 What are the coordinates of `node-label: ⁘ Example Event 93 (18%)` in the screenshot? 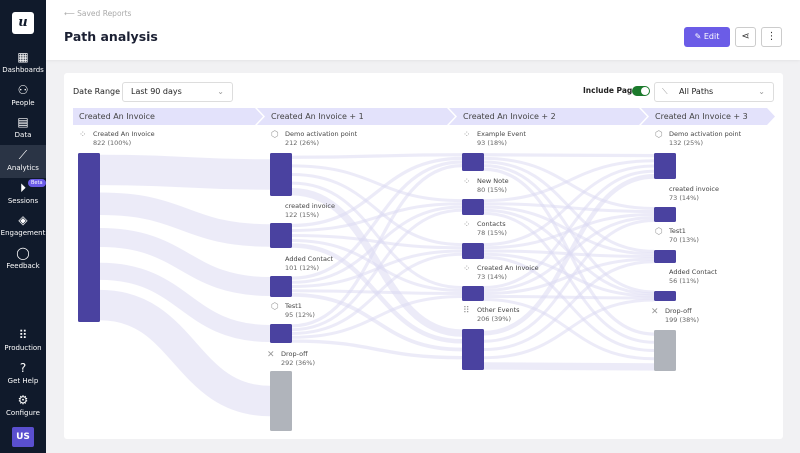 It's located at (494, 139).